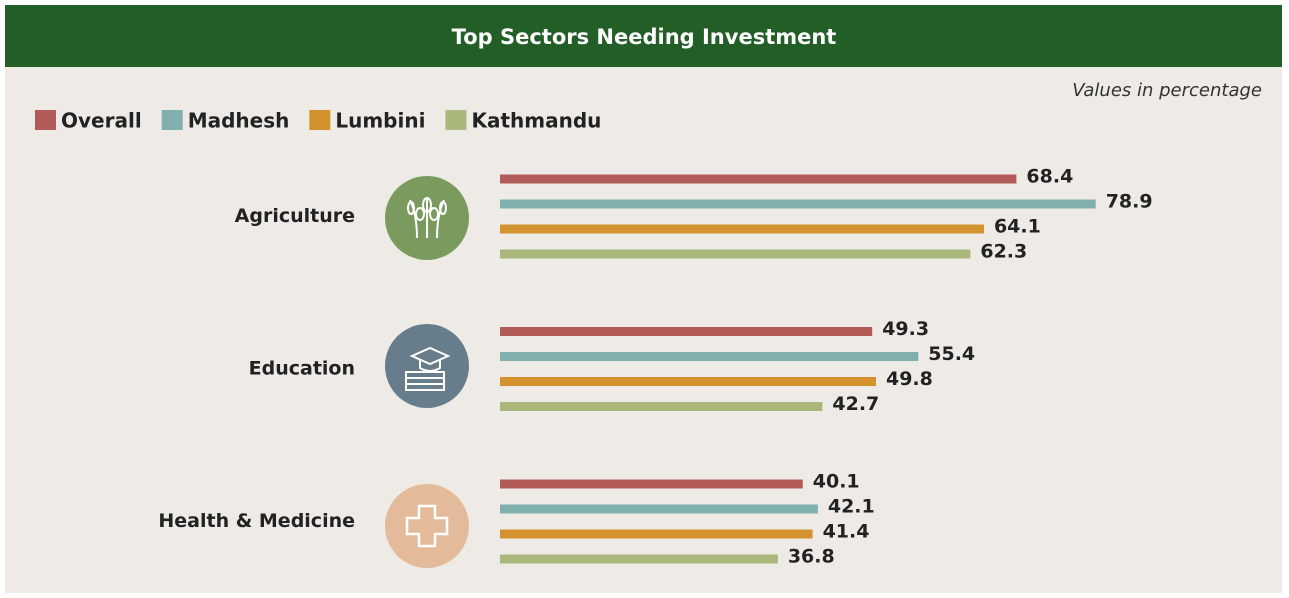 This screenshot has width=1289, height=598. Describe the element at coordinates (101, 121) in the screenshot. I see `legend-label: Overall` at that location.